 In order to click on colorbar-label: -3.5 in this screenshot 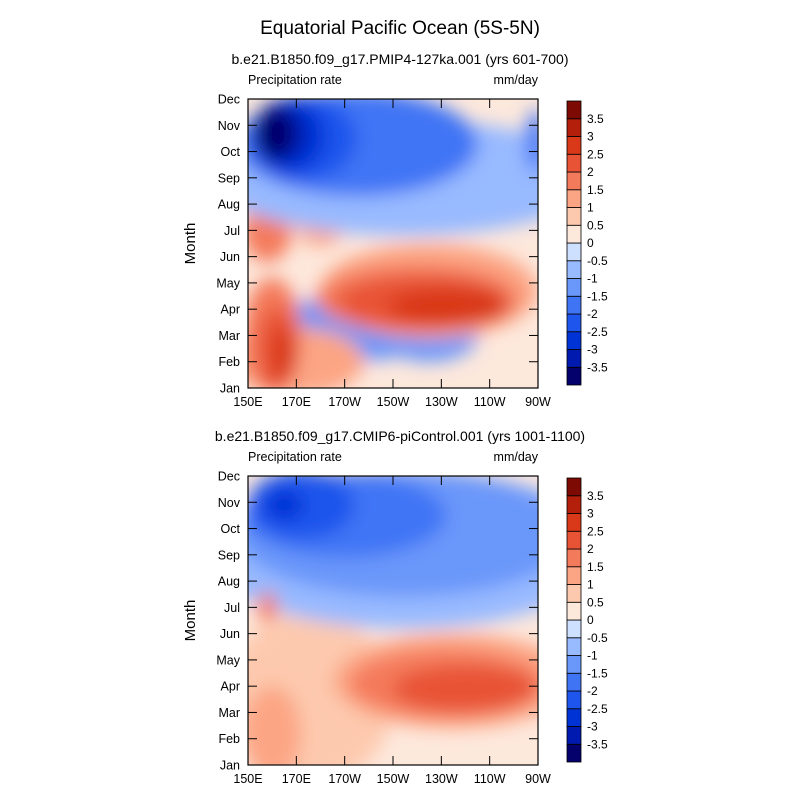, I will do `click(597, 744)`.